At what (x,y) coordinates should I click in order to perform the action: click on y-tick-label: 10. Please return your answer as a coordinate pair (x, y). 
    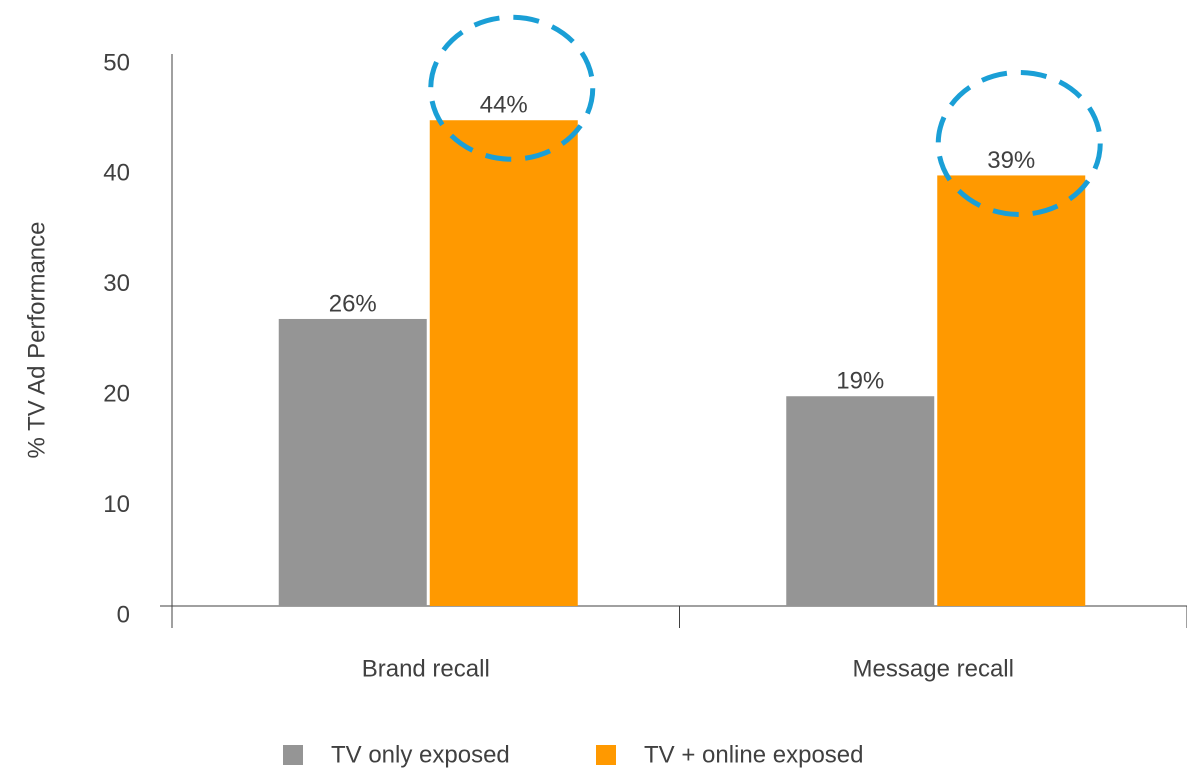
    Looking at the image, I should click on (116, 504).